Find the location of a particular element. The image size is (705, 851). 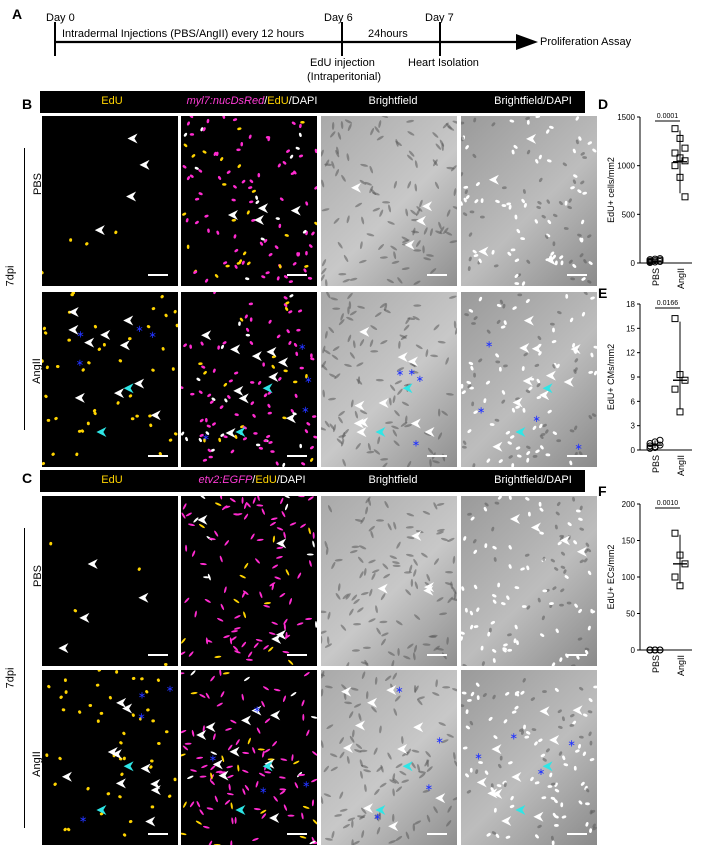

y-tick-label: 500 is located at coordinates (629, 214).